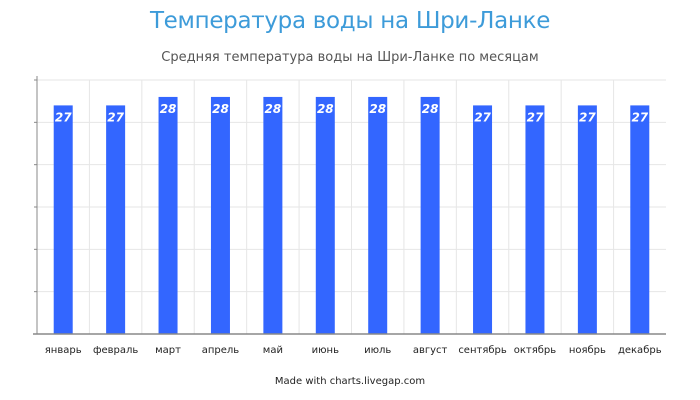 The image size is (700, 400). Describe the element at coordinates (221, 350) in the screenshot. I see `x-tick-label: апрель` at that location.